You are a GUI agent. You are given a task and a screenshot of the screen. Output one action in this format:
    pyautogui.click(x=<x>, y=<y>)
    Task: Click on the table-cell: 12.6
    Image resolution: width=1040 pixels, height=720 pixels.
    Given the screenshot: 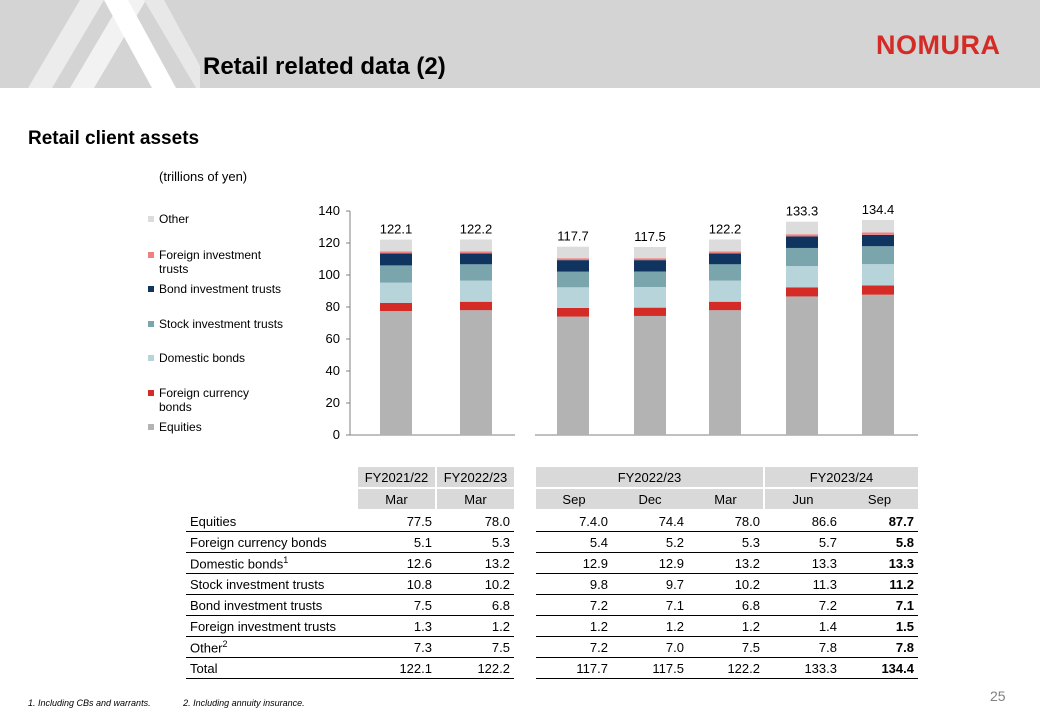 What is the action you would take?
    pyautogui.click(x=397, y=563)
    